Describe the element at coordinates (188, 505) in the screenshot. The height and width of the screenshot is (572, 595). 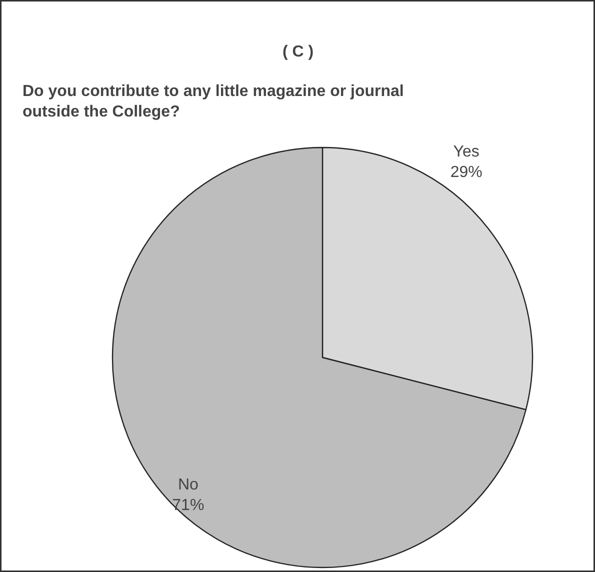
I see `data-label: 71%` at that location.